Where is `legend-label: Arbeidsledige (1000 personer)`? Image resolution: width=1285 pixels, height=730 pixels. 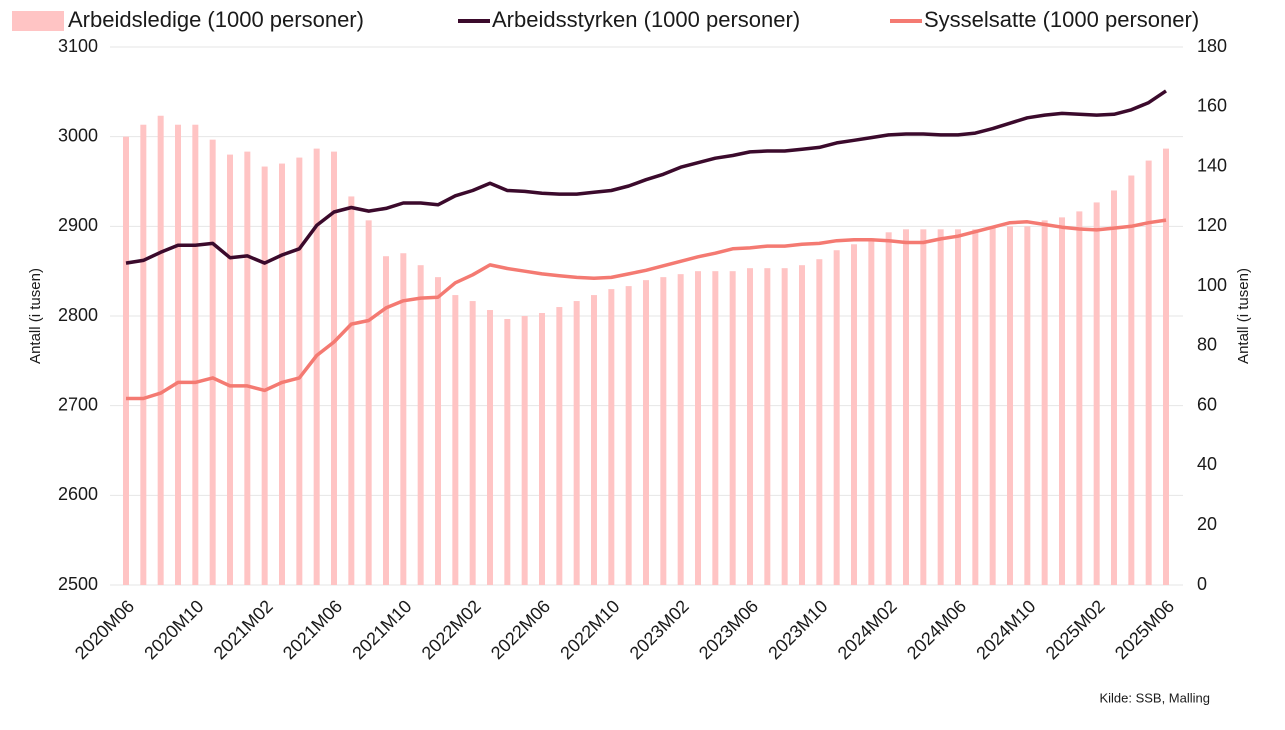 legend-label: Arbeidsledige (1000 personer) is located at coordinates (216, 19).